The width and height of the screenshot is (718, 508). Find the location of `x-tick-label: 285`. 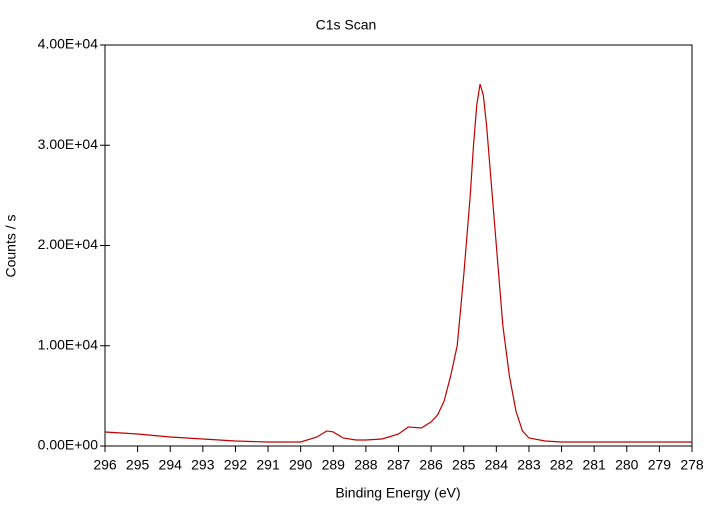

x-tick-label: 285 is located at coordinates (464, 465).